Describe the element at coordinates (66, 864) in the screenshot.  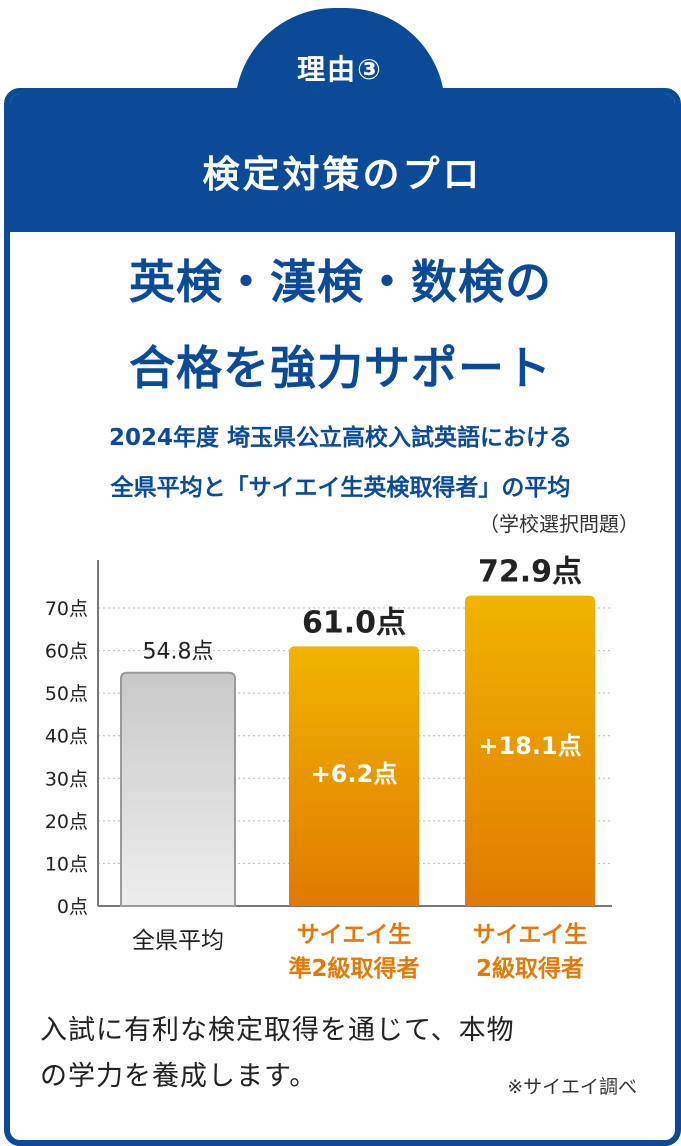
I see `y-tick-label: 10点` at that location.